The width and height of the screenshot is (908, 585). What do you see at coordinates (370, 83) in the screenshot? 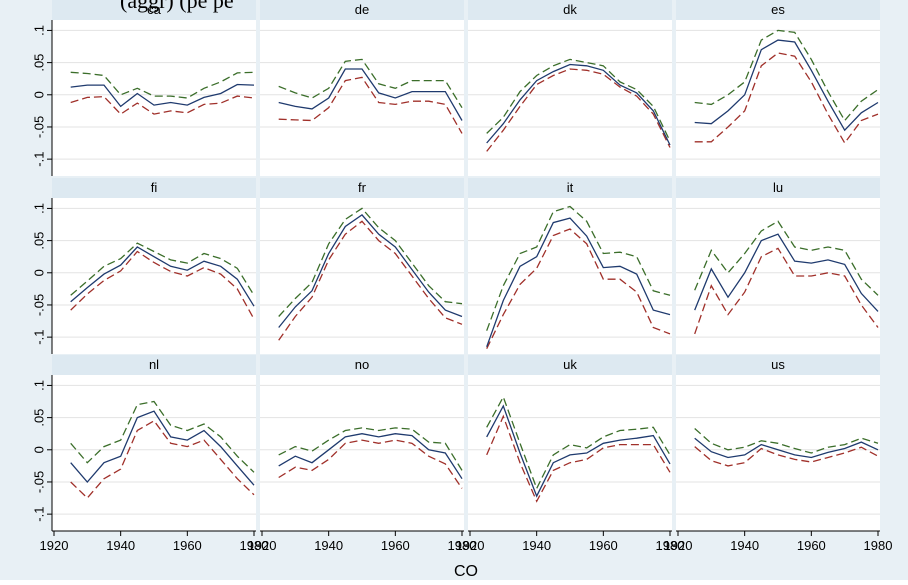
I see `upper-bound-line-de` at bounding box center [370, 83].